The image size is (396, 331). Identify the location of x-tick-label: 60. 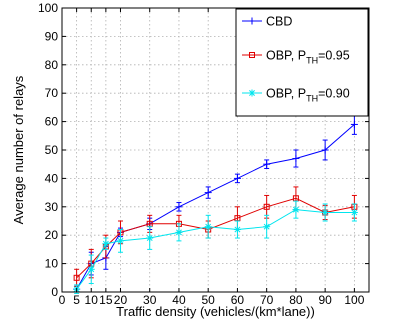
(238, 300).